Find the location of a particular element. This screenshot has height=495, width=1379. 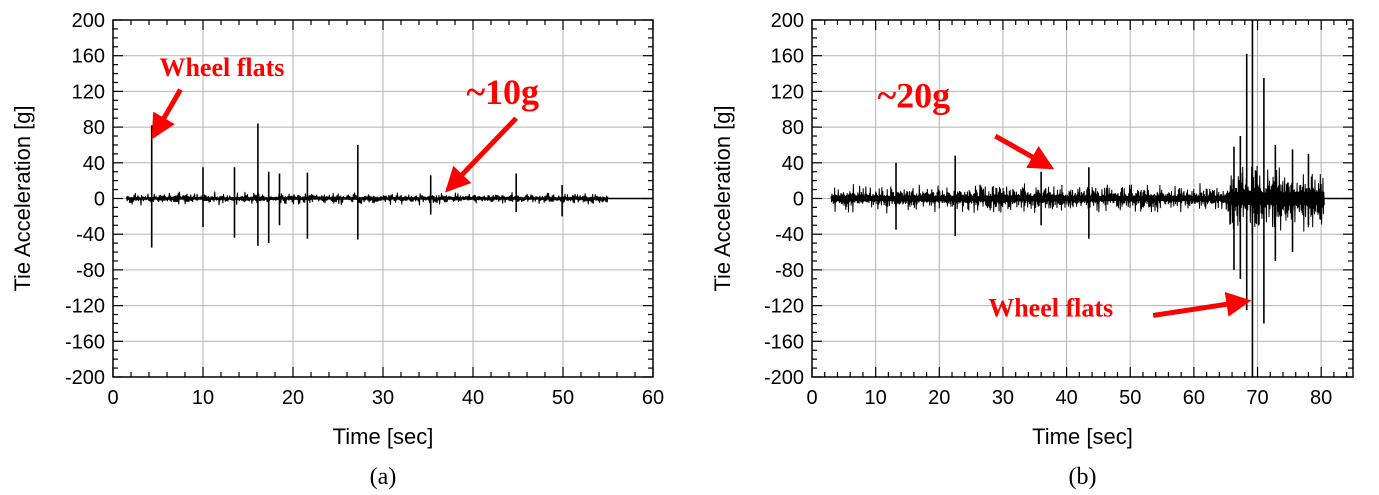

x-tick-label: 80 is located at coordinates (1321, 398).